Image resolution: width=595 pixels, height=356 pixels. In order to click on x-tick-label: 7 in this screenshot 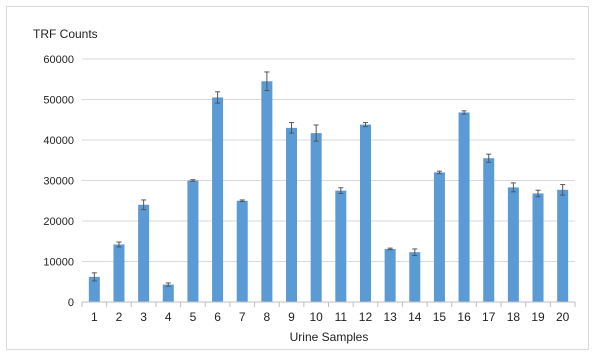, I will do `click(242, 317)`.